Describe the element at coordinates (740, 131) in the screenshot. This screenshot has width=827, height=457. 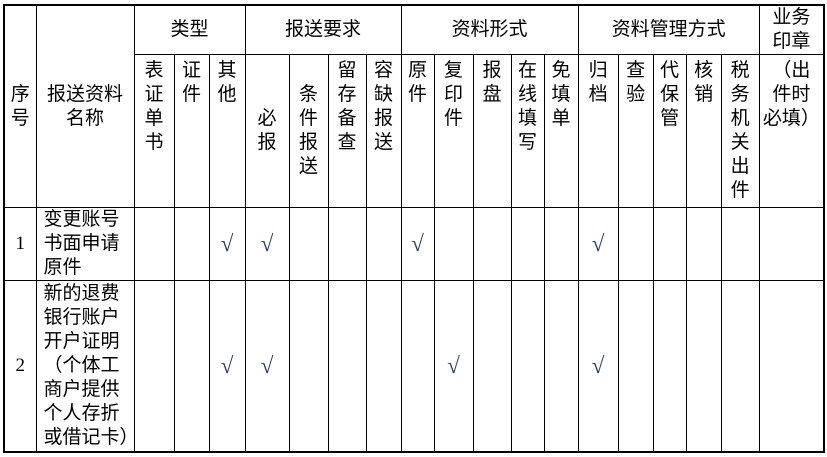
I see `subheader-tax-authority-issue: 税务机关出件` at that location.